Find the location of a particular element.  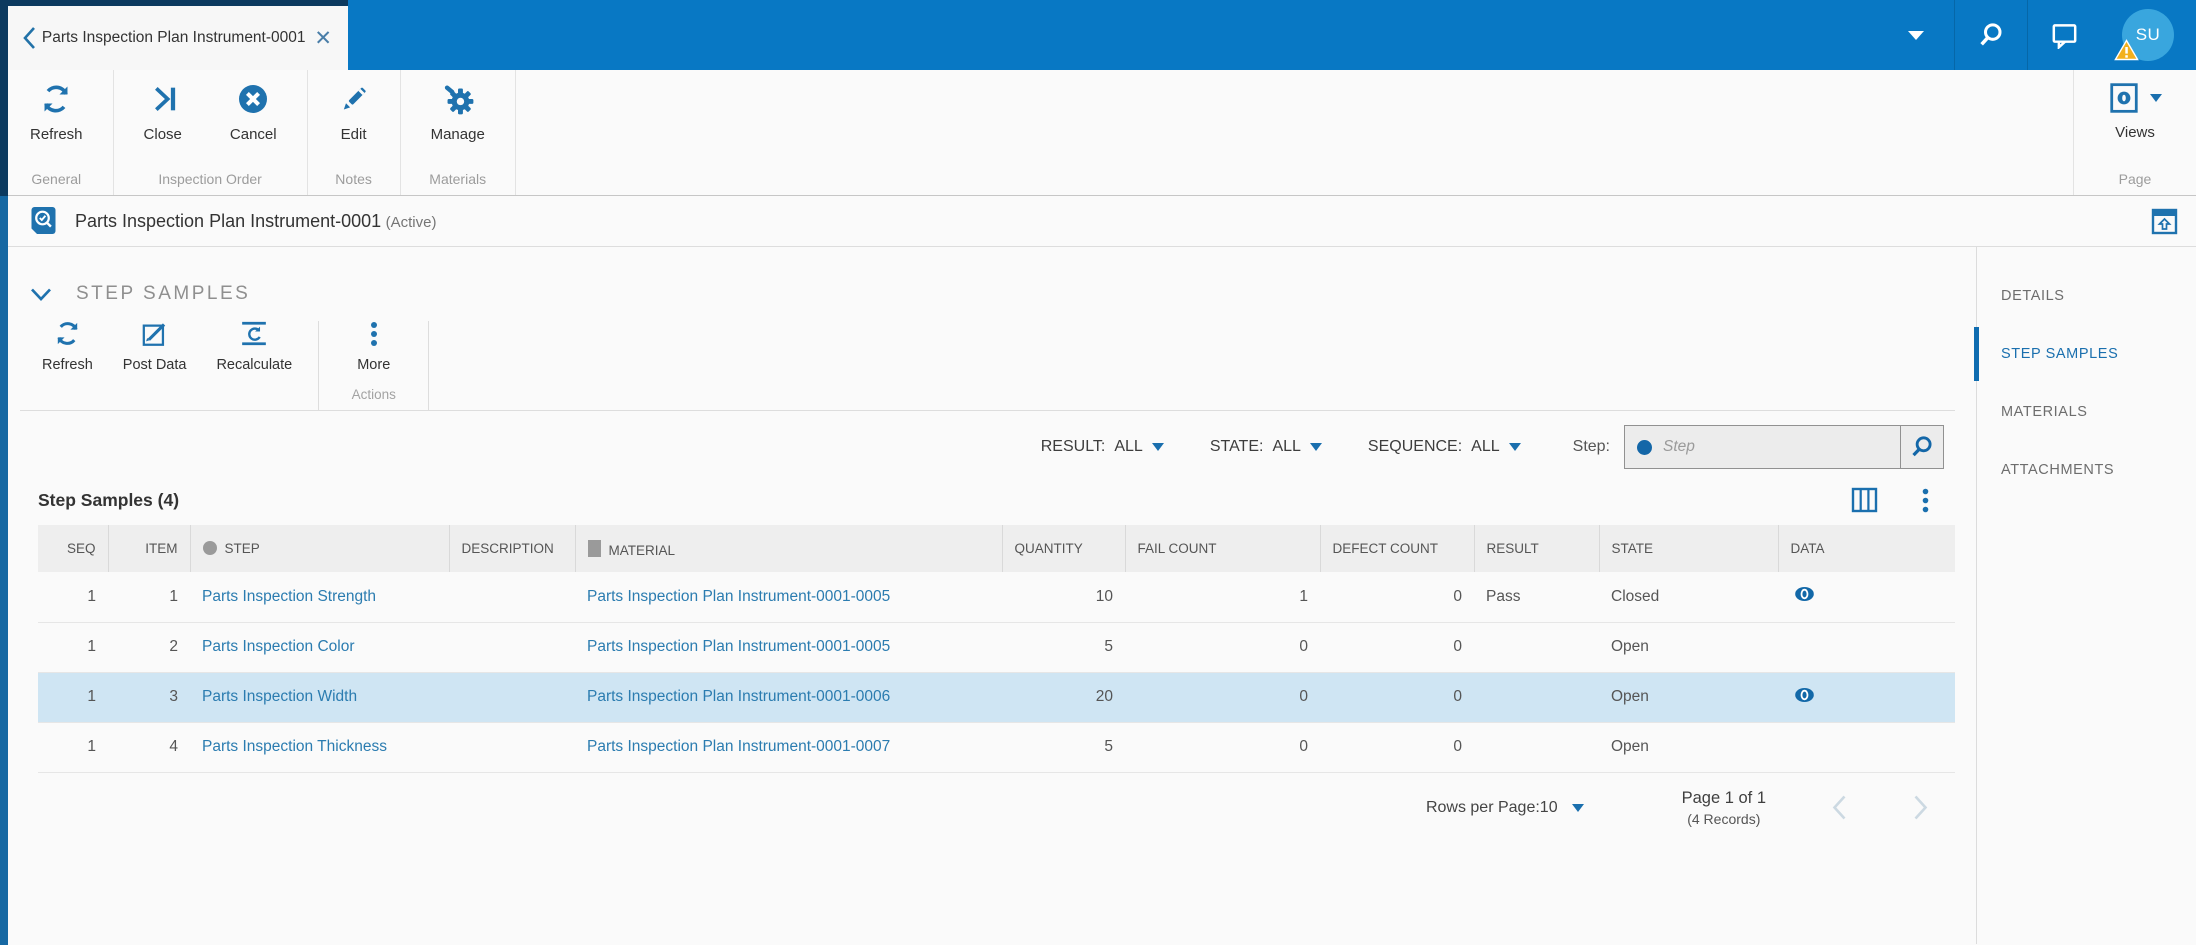

cell-step: Parts Inspection Color is located at coordinates (319, 647).